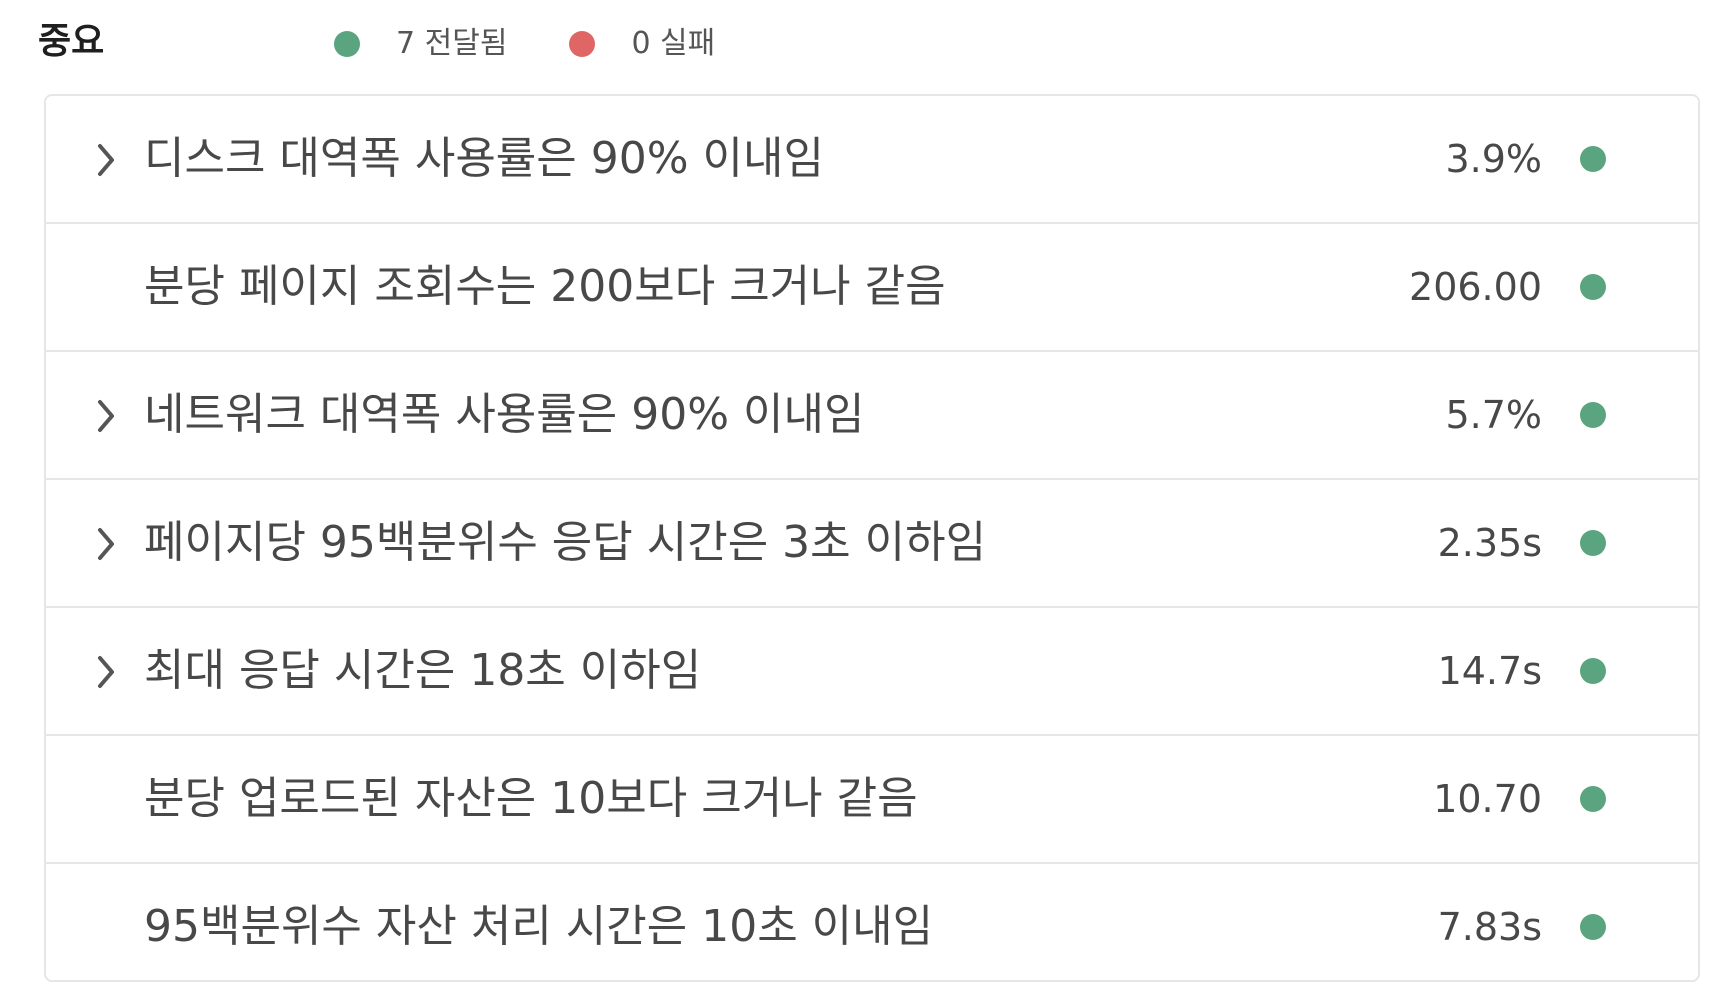 The height and width of the screenshot is (996, 1726). I want to click on legend-failed: 0 실패, so click(642, 44).